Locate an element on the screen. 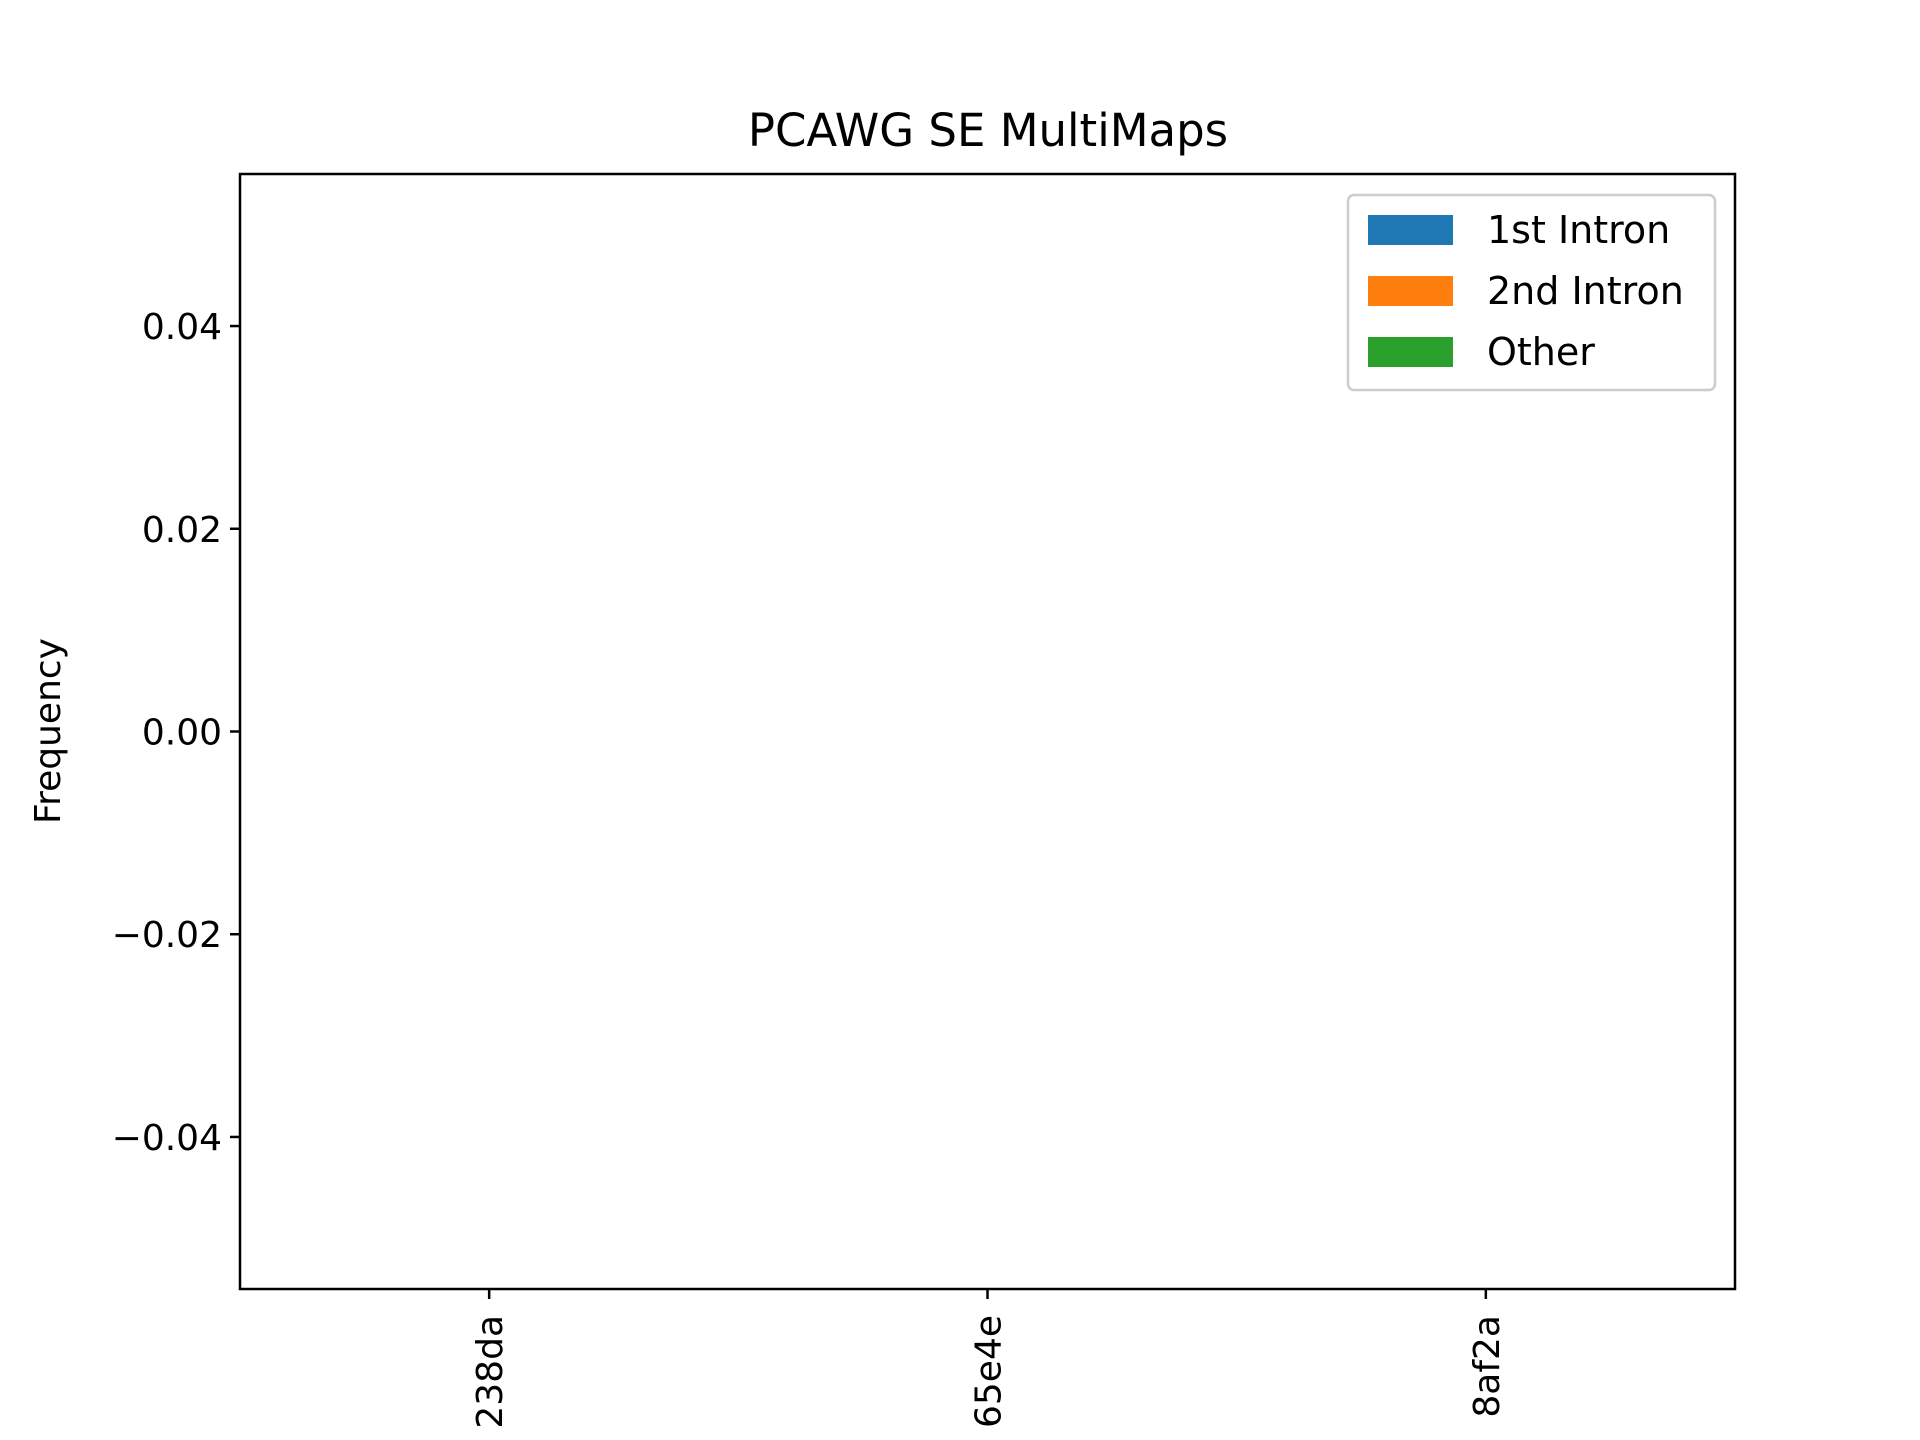 The width and height of the screenshot is (1920, 1440). y-tick-label: 0.00 is located at coordinates (182, 733).